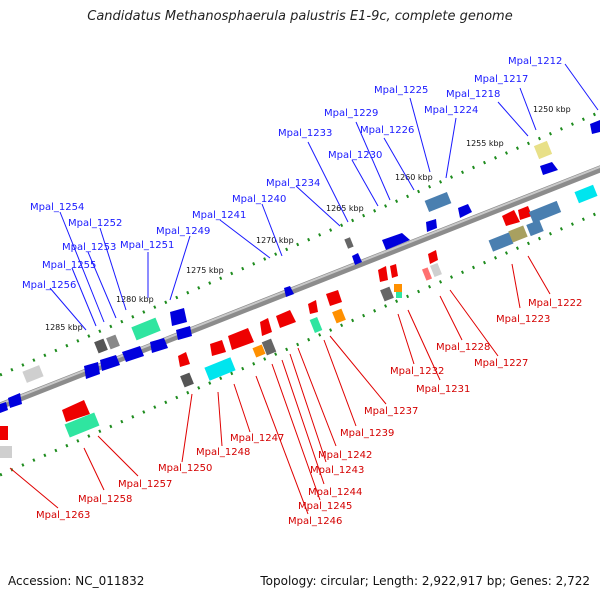 The width and height of the screenshot is (600, 600). I want to click on gene-label: Mpal_1253, so click(89, 247).